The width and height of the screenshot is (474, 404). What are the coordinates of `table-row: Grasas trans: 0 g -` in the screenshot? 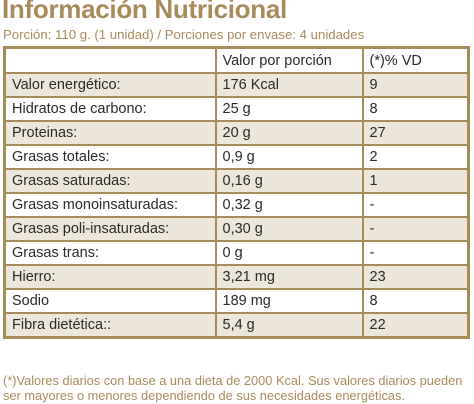 It's located at (236, 253).